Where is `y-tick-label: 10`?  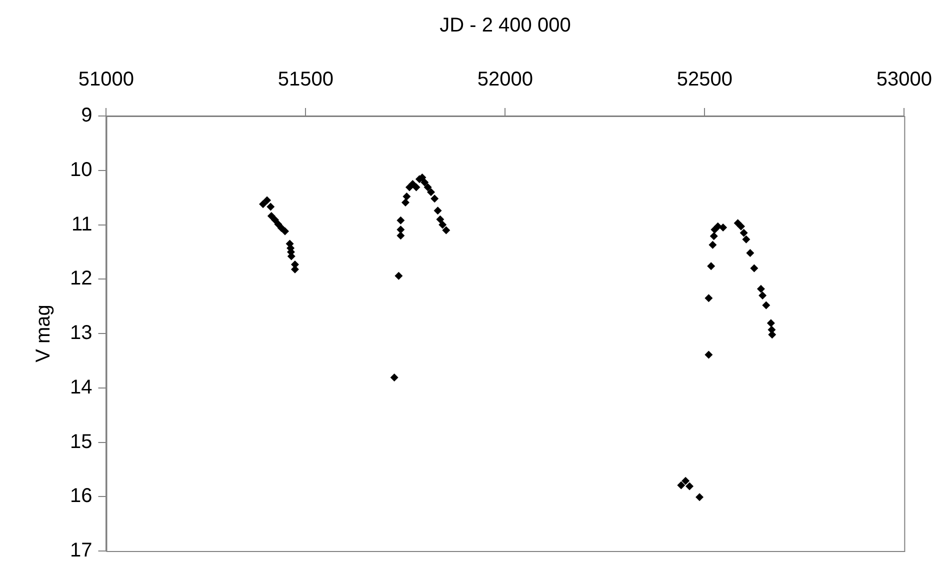
y-tick-label: 10 is located at coordinates (81, 169).